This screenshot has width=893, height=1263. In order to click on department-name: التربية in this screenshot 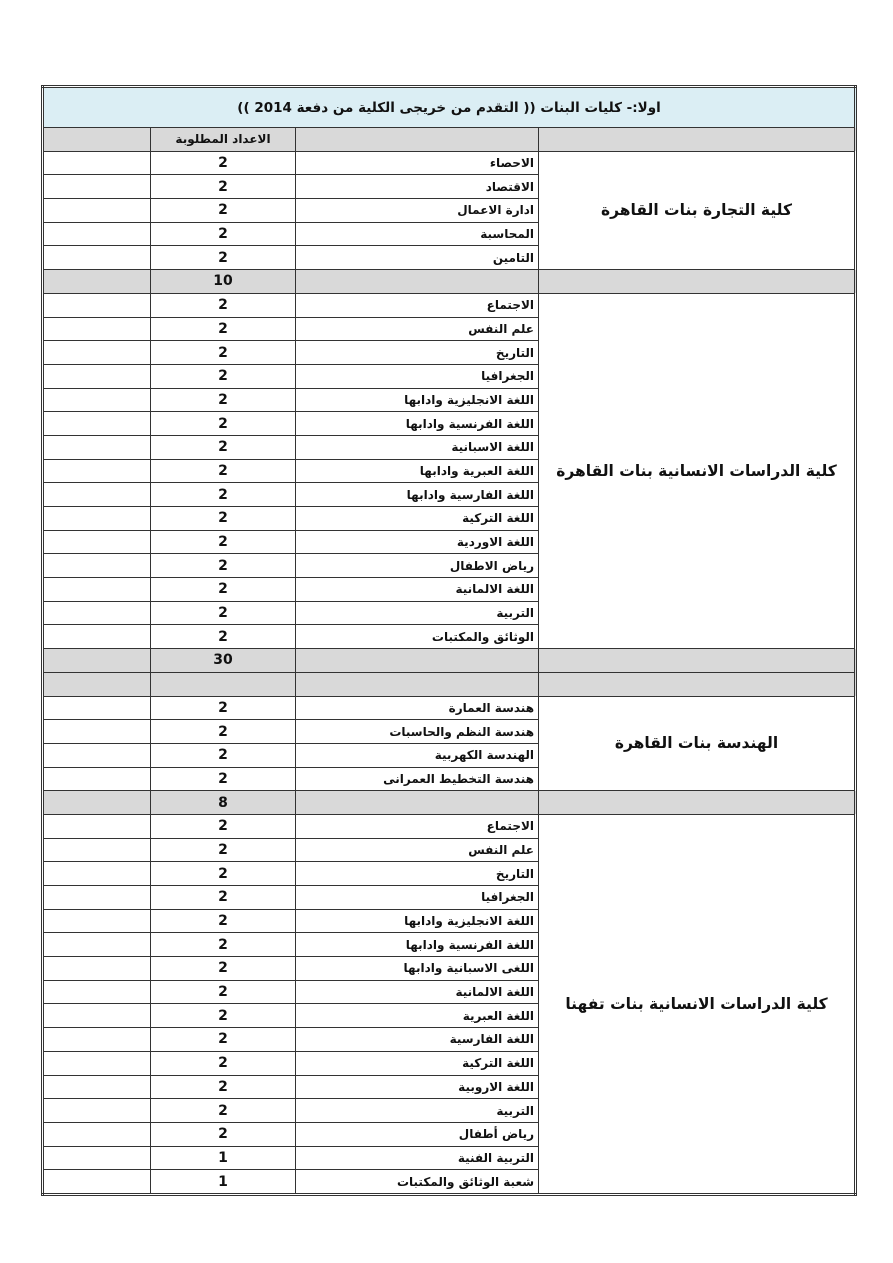, I will do `click(417, 1110)`.